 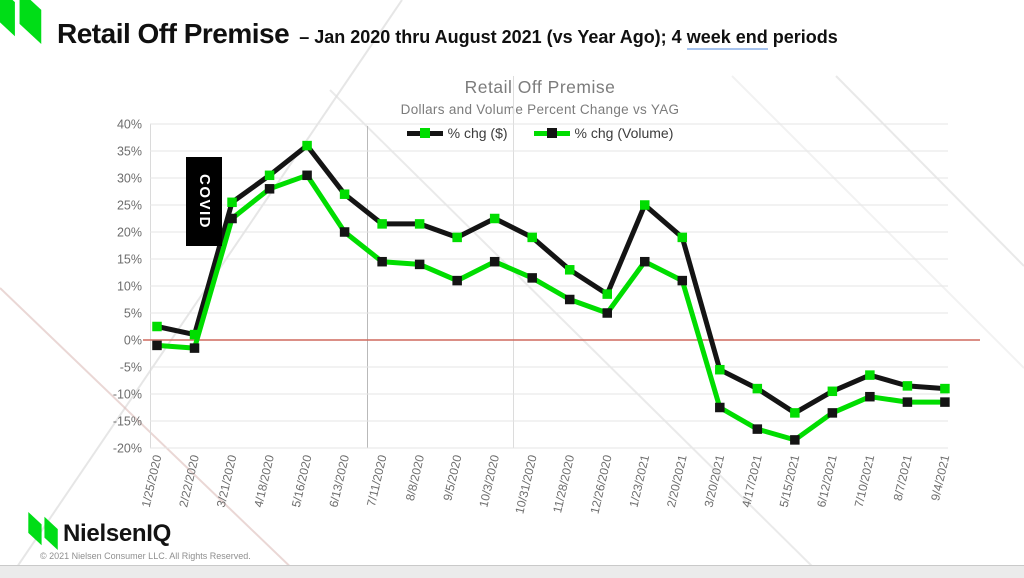 What do you see at coordinates (129, 260) in the screenshot?
I see `y-tick-label: 15%` at bounding box center [129, 260].